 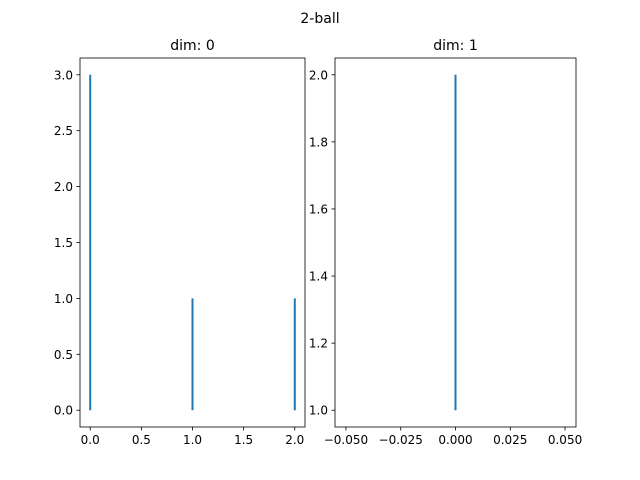 What do you see at coordinates (294, 440) in the screenshot?
I see `x-tick-label: 2.0` at bounding box center [294, 440].